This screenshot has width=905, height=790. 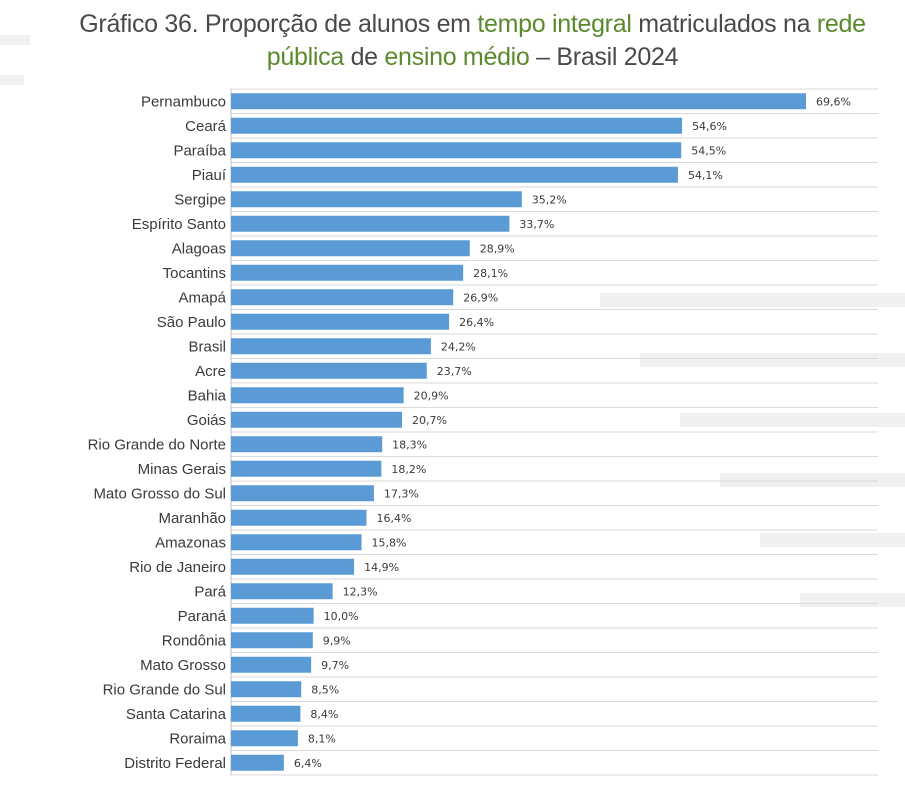 What do you see at coordinates (199, 248) in the screenshot?
I see `category-label: Alagoas` at bounding box center [199, 248].